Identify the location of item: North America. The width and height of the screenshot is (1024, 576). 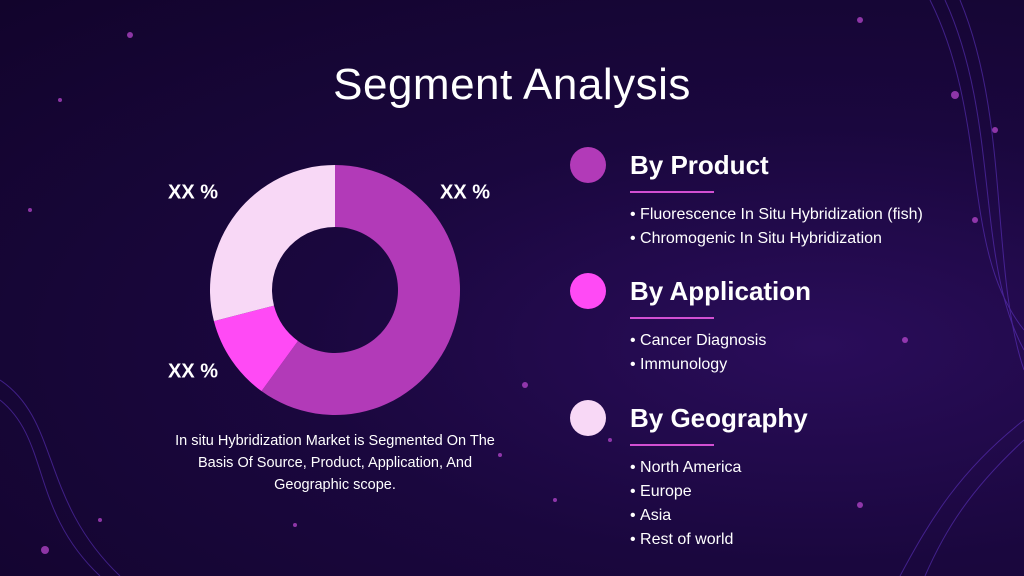
(685, 468).